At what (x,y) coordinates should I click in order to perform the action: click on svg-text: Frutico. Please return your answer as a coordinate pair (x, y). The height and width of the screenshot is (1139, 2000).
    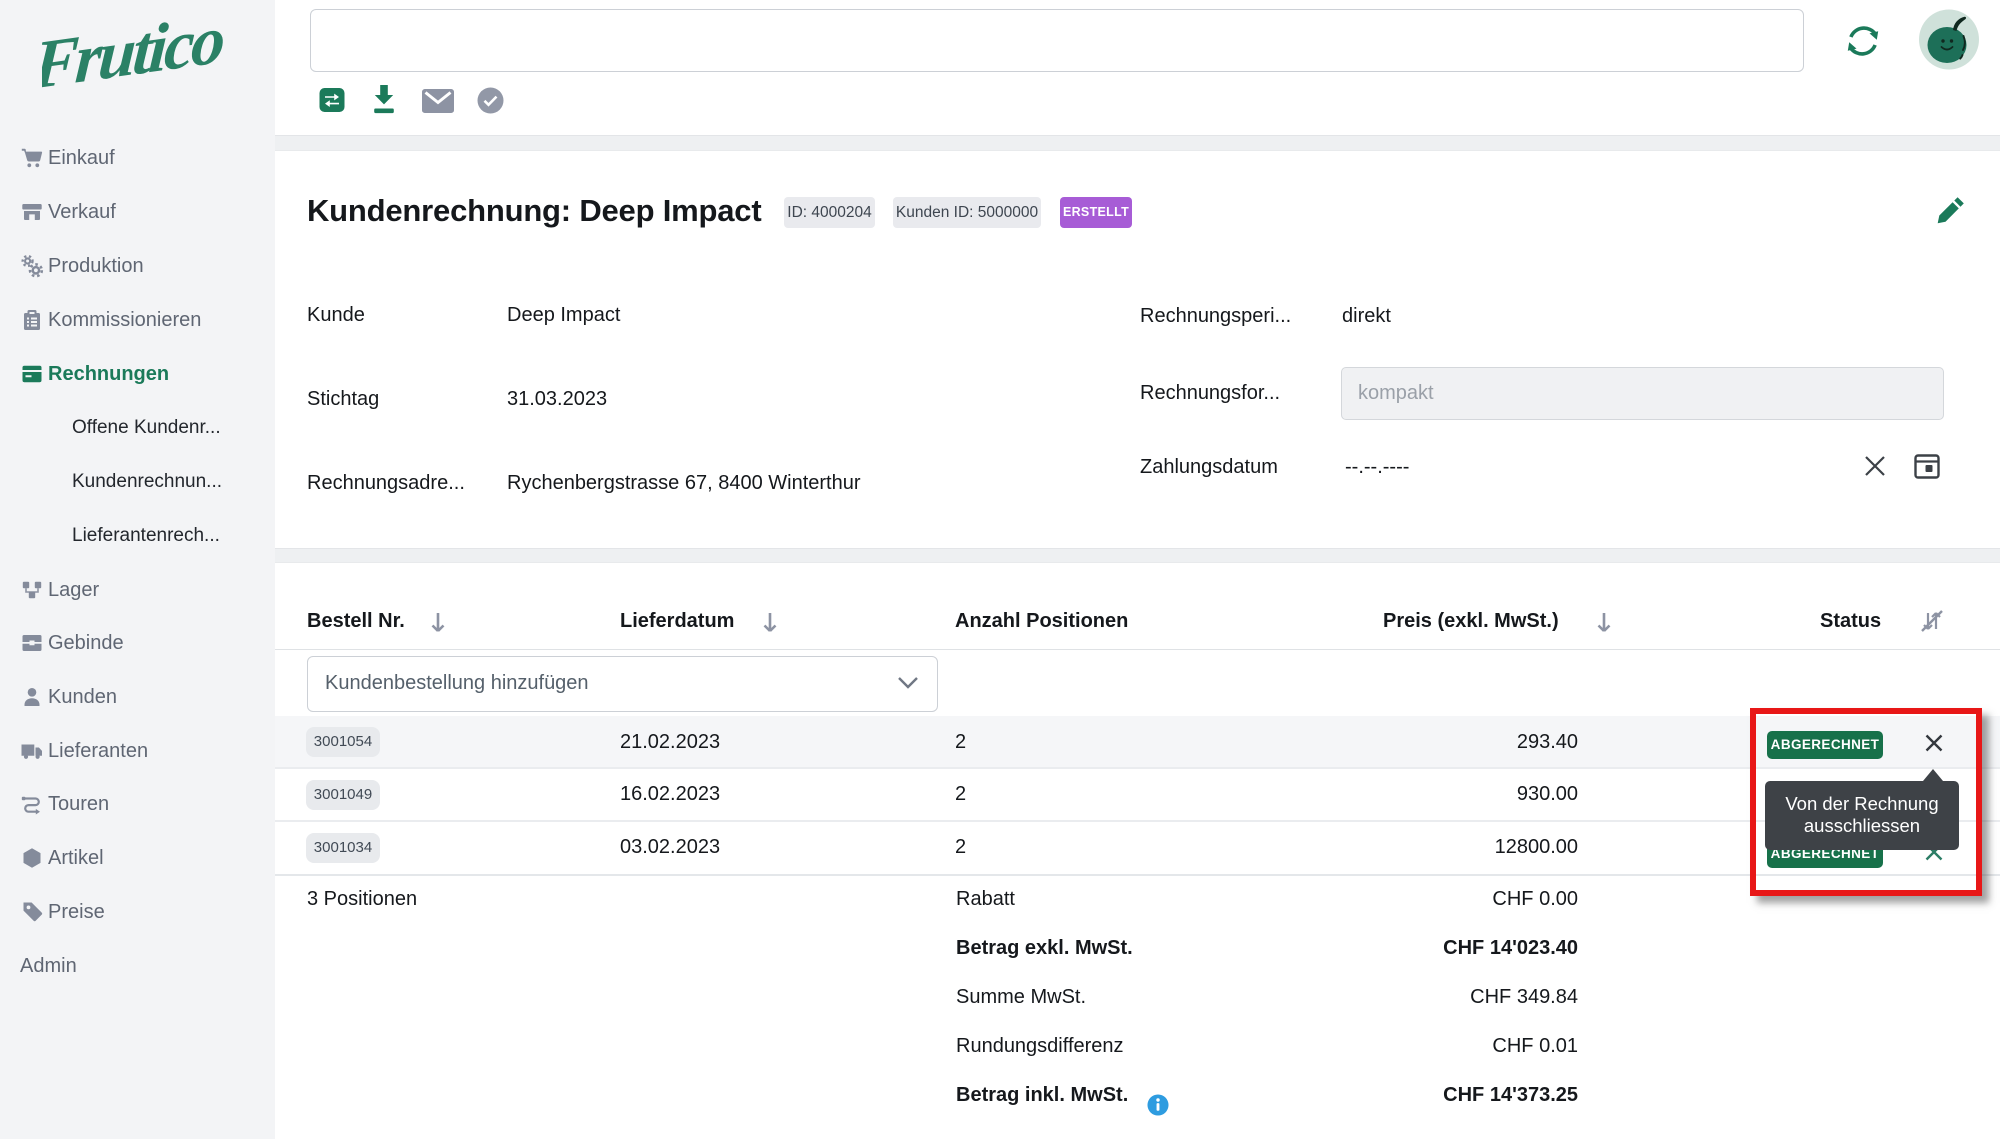
    Looking at the image, I should click on (134, 52).